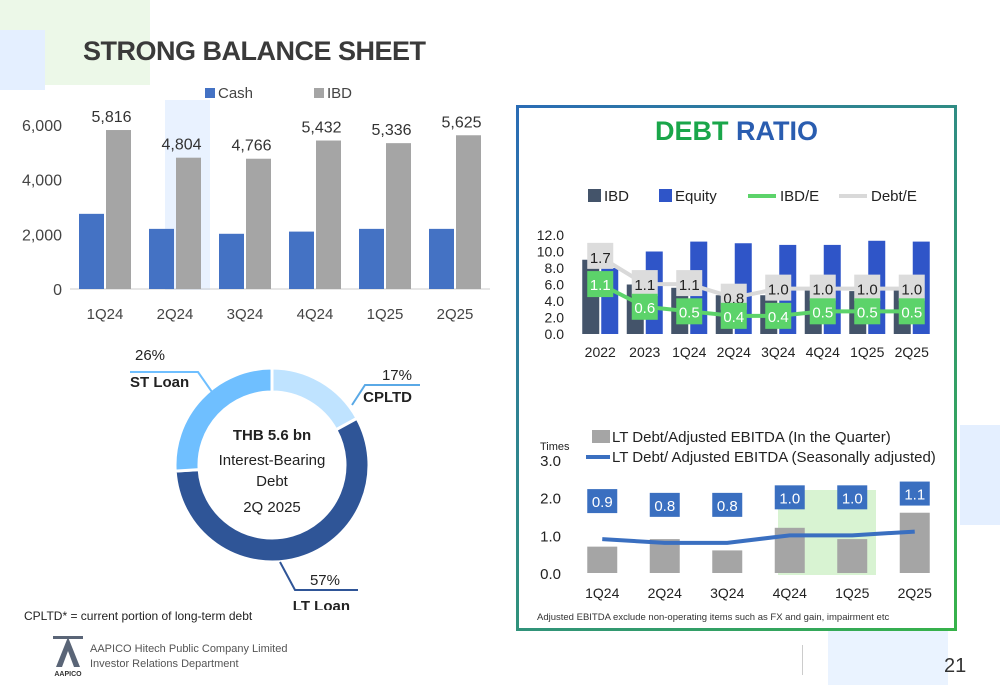 The height and width of the screenshot is (685, 1000). I want to click on leader-lt-loan, so click(318, 576).